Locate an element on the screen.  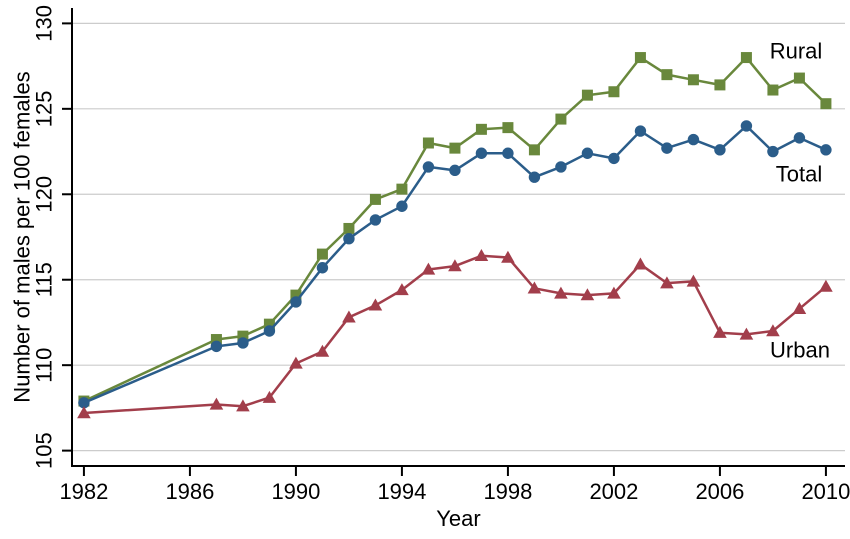
series-total-marker-2010 is located at coordinates (825, 149).